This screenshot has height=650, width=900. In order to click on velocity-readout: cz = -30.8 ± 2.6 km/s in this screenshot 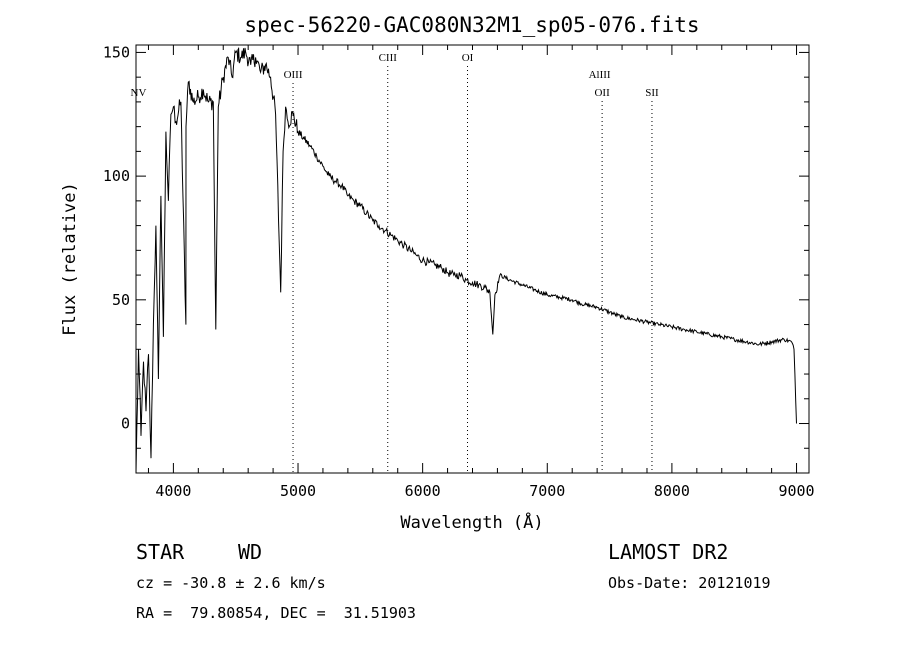, I will do `click(231, 583)`.